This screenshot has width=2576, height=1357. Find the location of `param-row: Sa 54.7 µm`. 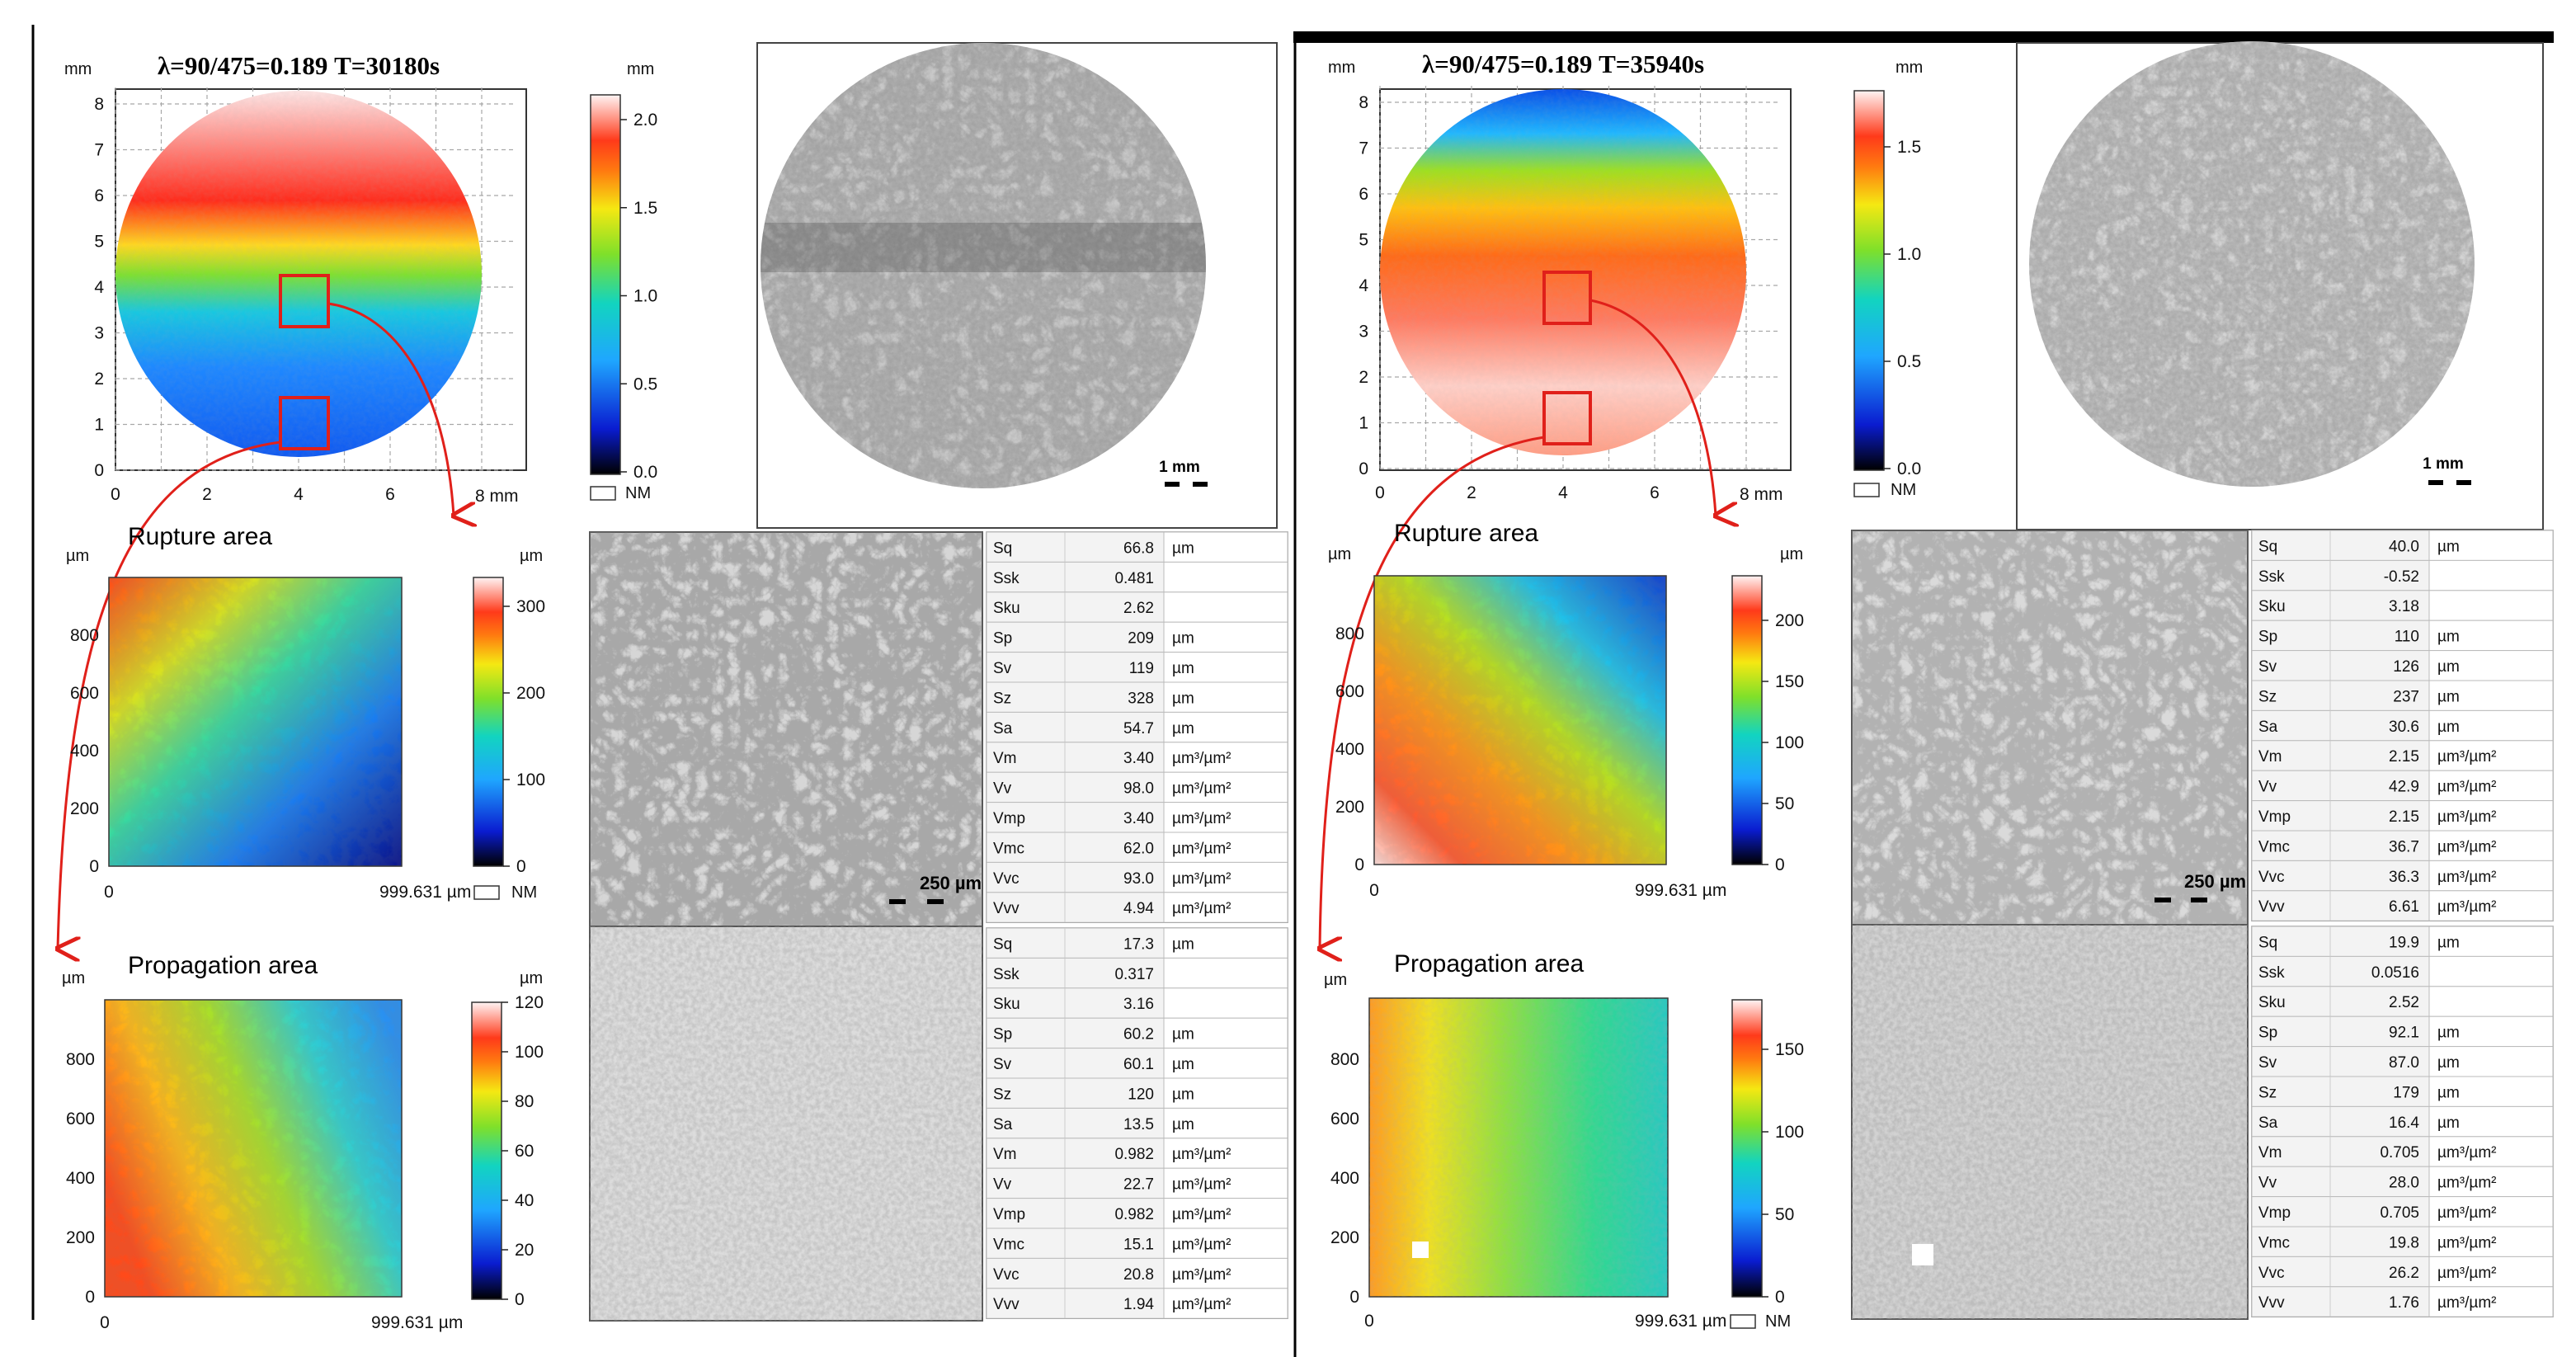

param-row: Sa 54.7 µm is located at coordinates (1137, 727).